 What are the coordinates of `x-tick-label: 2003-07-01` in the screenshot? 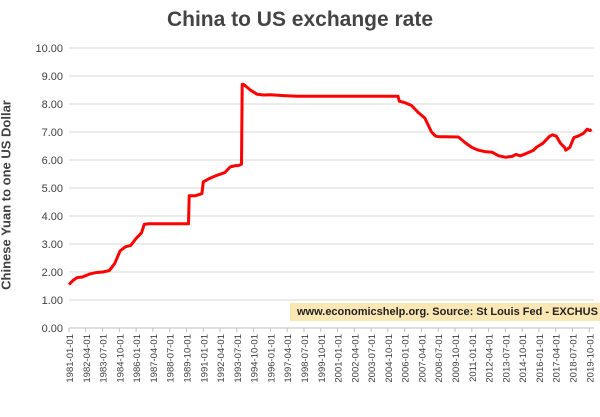 It's located at (372, 358).